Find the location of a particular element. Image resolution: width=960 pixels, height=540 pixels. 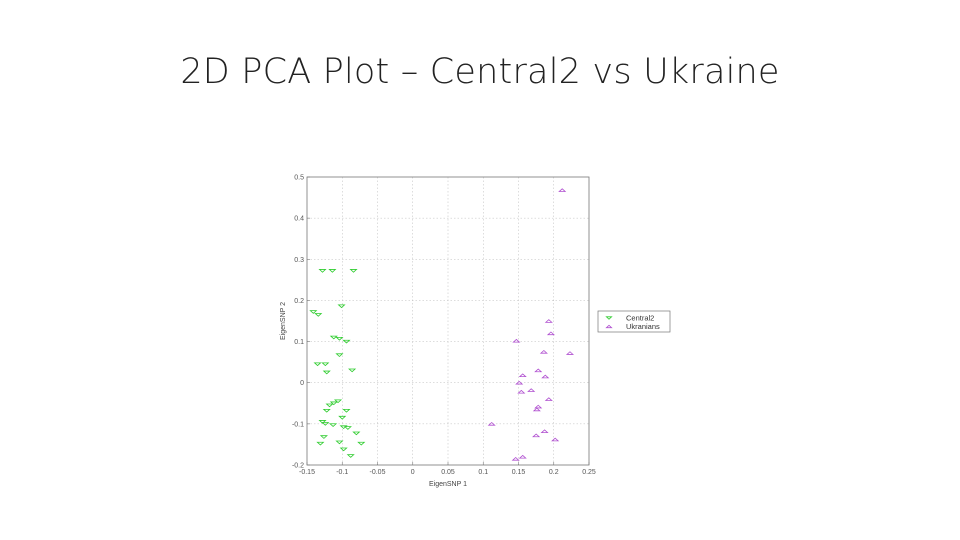

x-tick-label: -0.15 is located at coordinates (307, 472).